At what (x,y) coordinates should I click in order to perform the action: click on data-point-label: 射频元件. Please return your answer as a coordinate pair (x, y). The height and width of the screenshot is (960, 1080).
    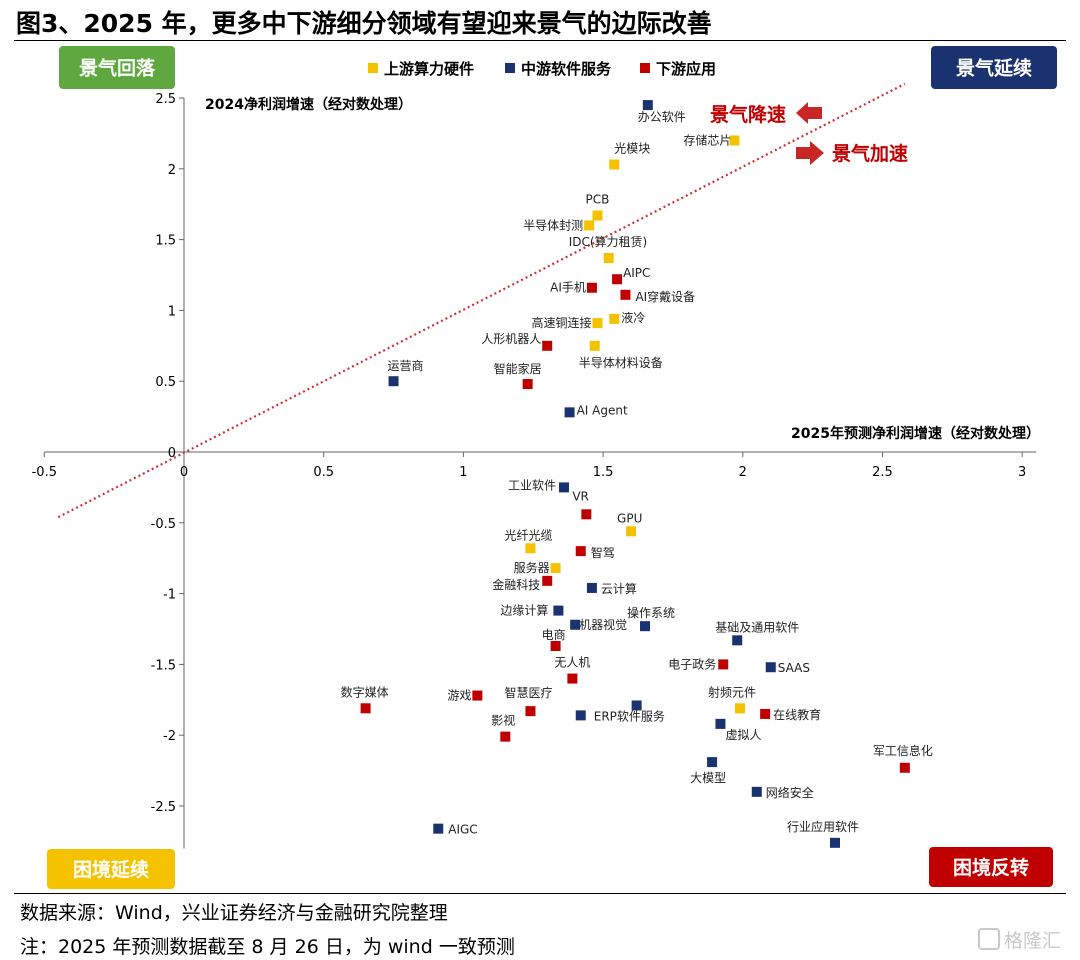
    Looking at the image, I should click on (732, 691).